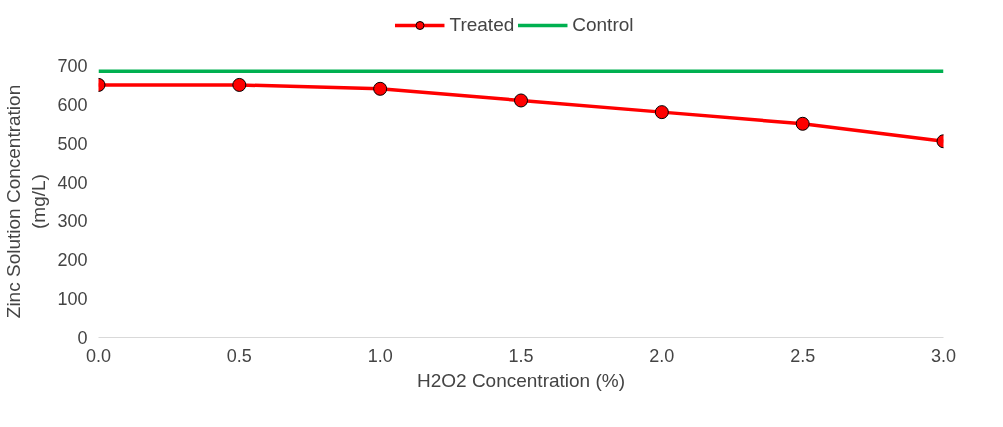 The image size is (1003, 427). Describe the element at coordinates (72, 221) in the screenshot. I see `y-tick-label: 300` at that location.